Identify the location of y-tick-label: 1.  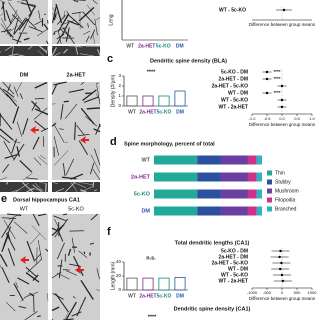
(119, 95).